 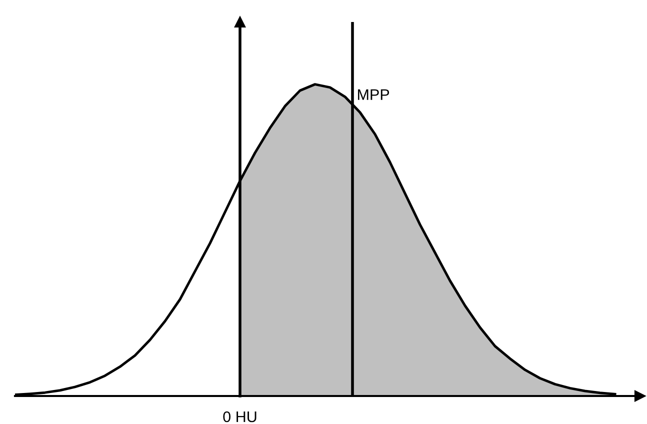 What do you see at coordinates (239, 416) in the screenshot?
I see `text: 0 HU` at bounding box center [239, 416].